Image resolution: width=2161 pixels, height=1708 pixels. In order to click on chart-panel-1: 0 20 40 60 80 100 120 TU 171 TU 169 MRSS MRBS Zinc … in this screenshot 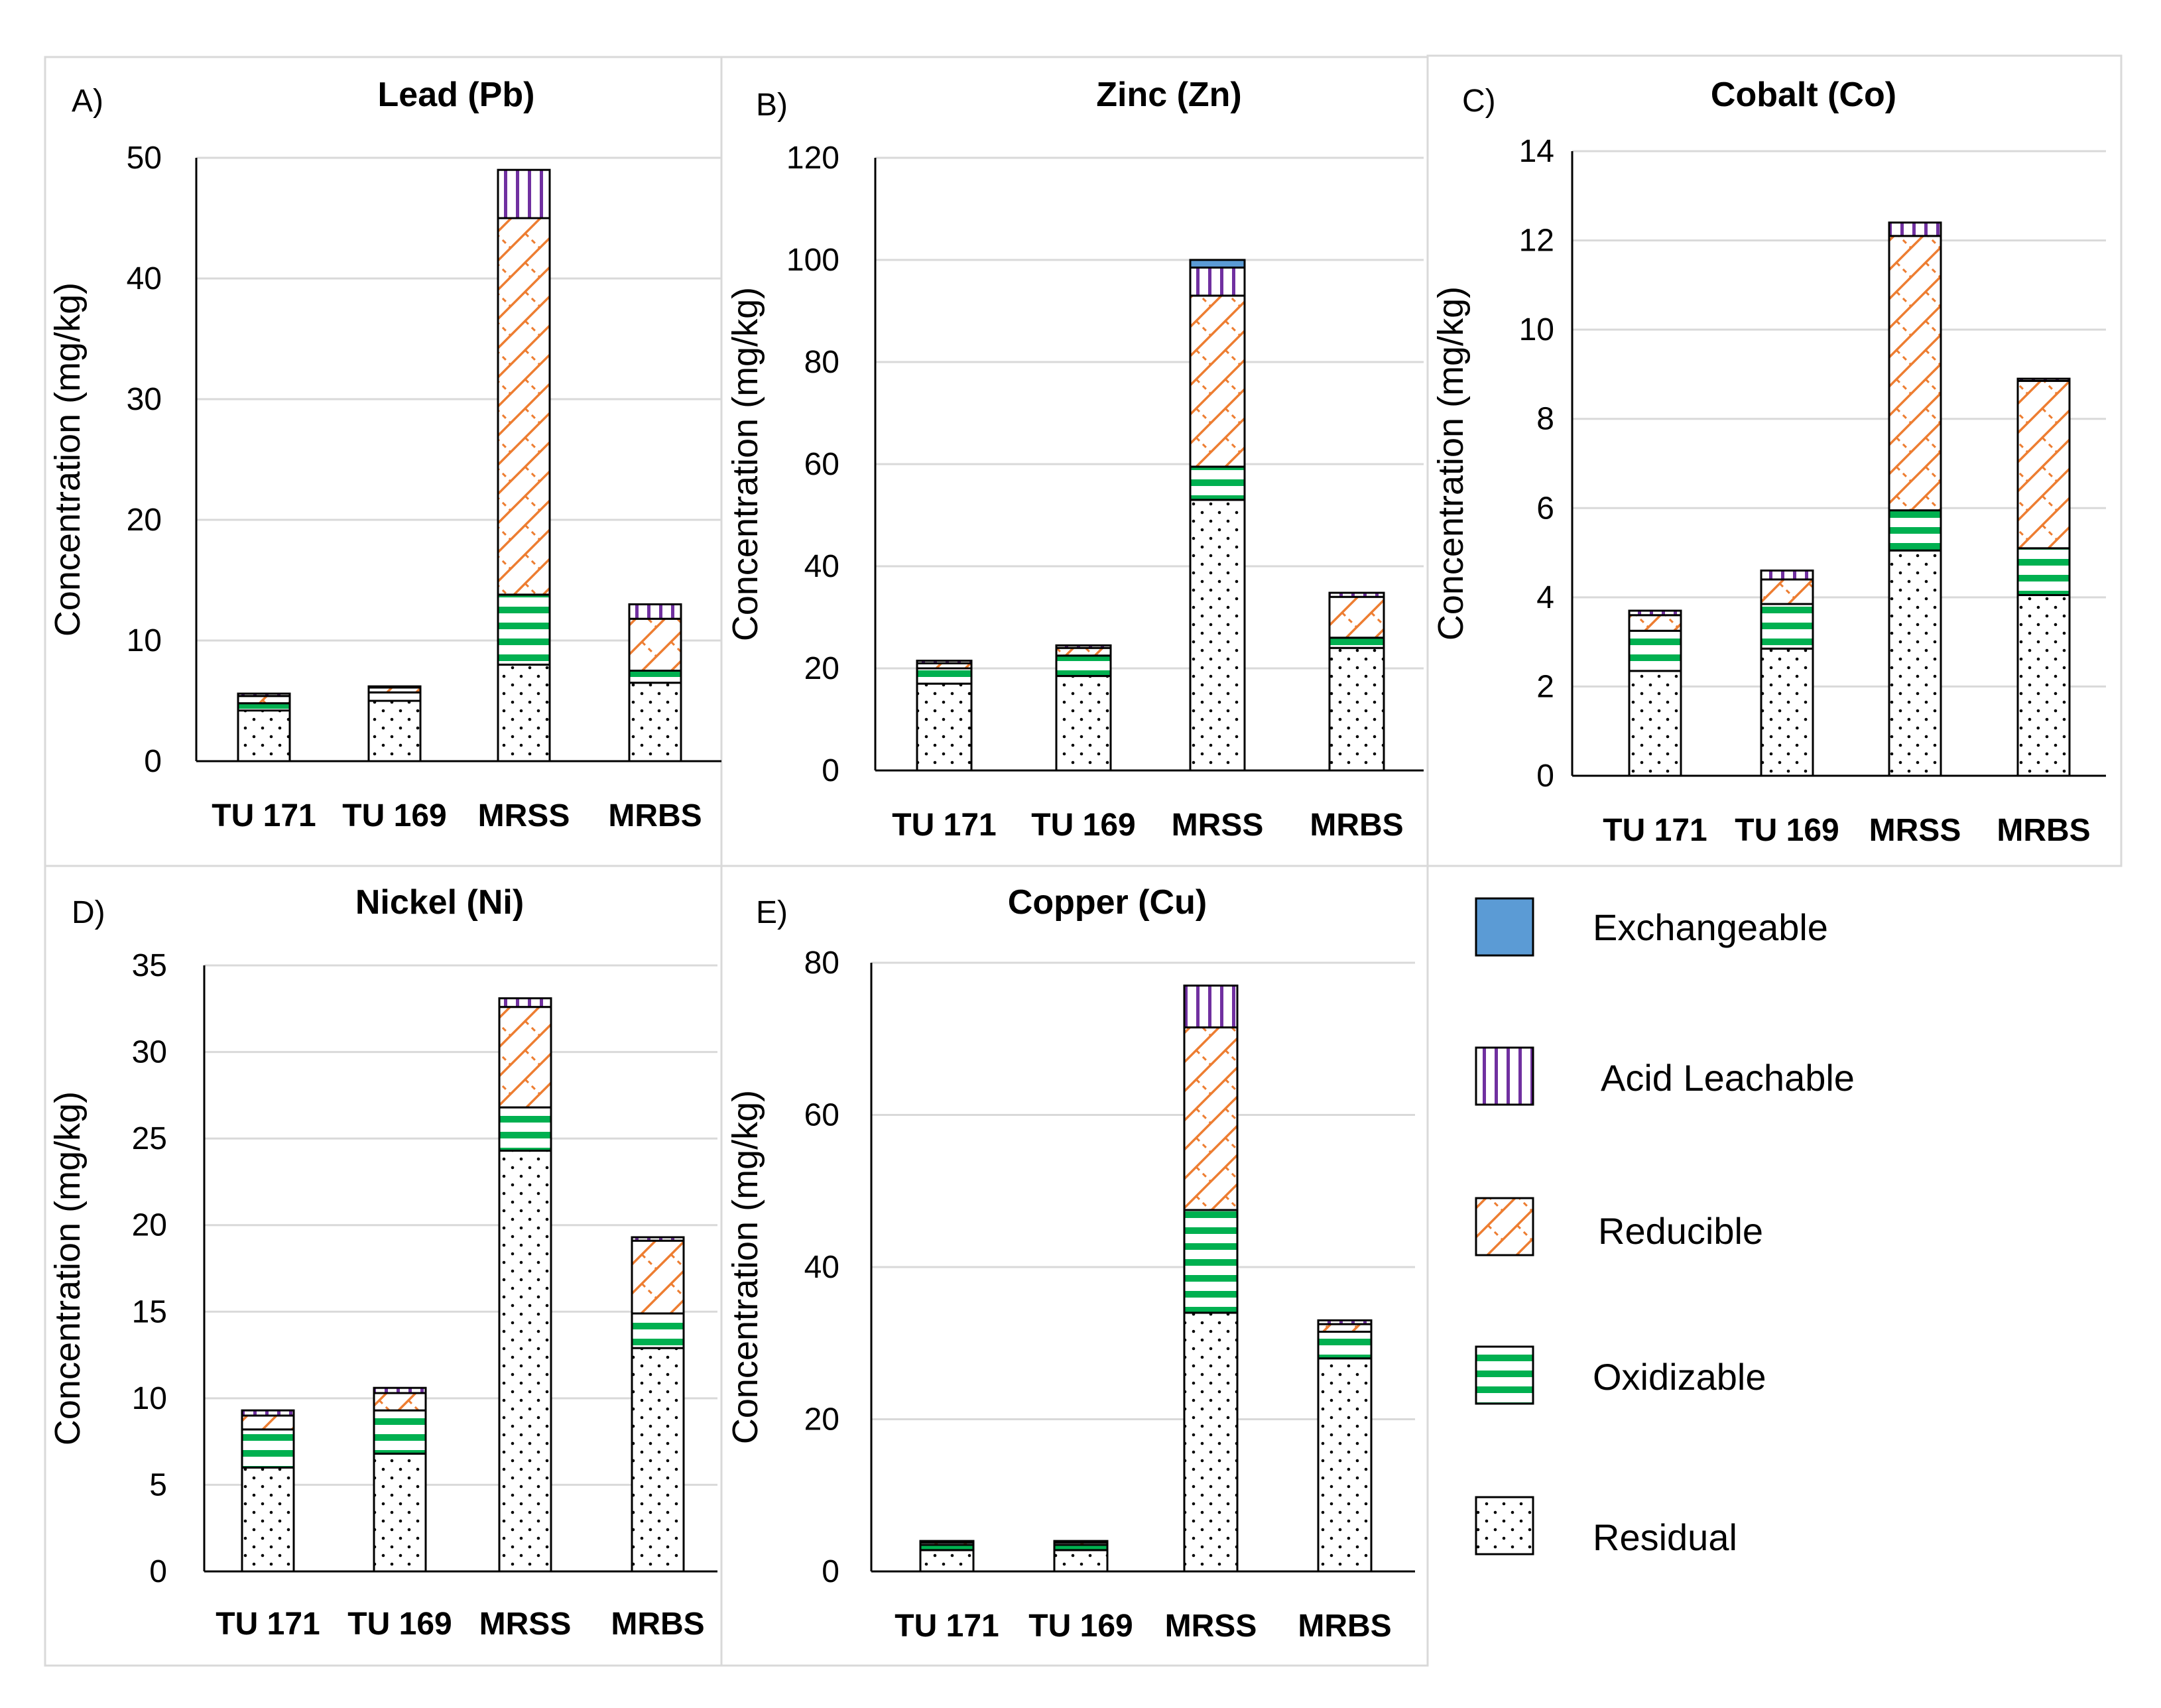, I will do `click(1074, 459)`.